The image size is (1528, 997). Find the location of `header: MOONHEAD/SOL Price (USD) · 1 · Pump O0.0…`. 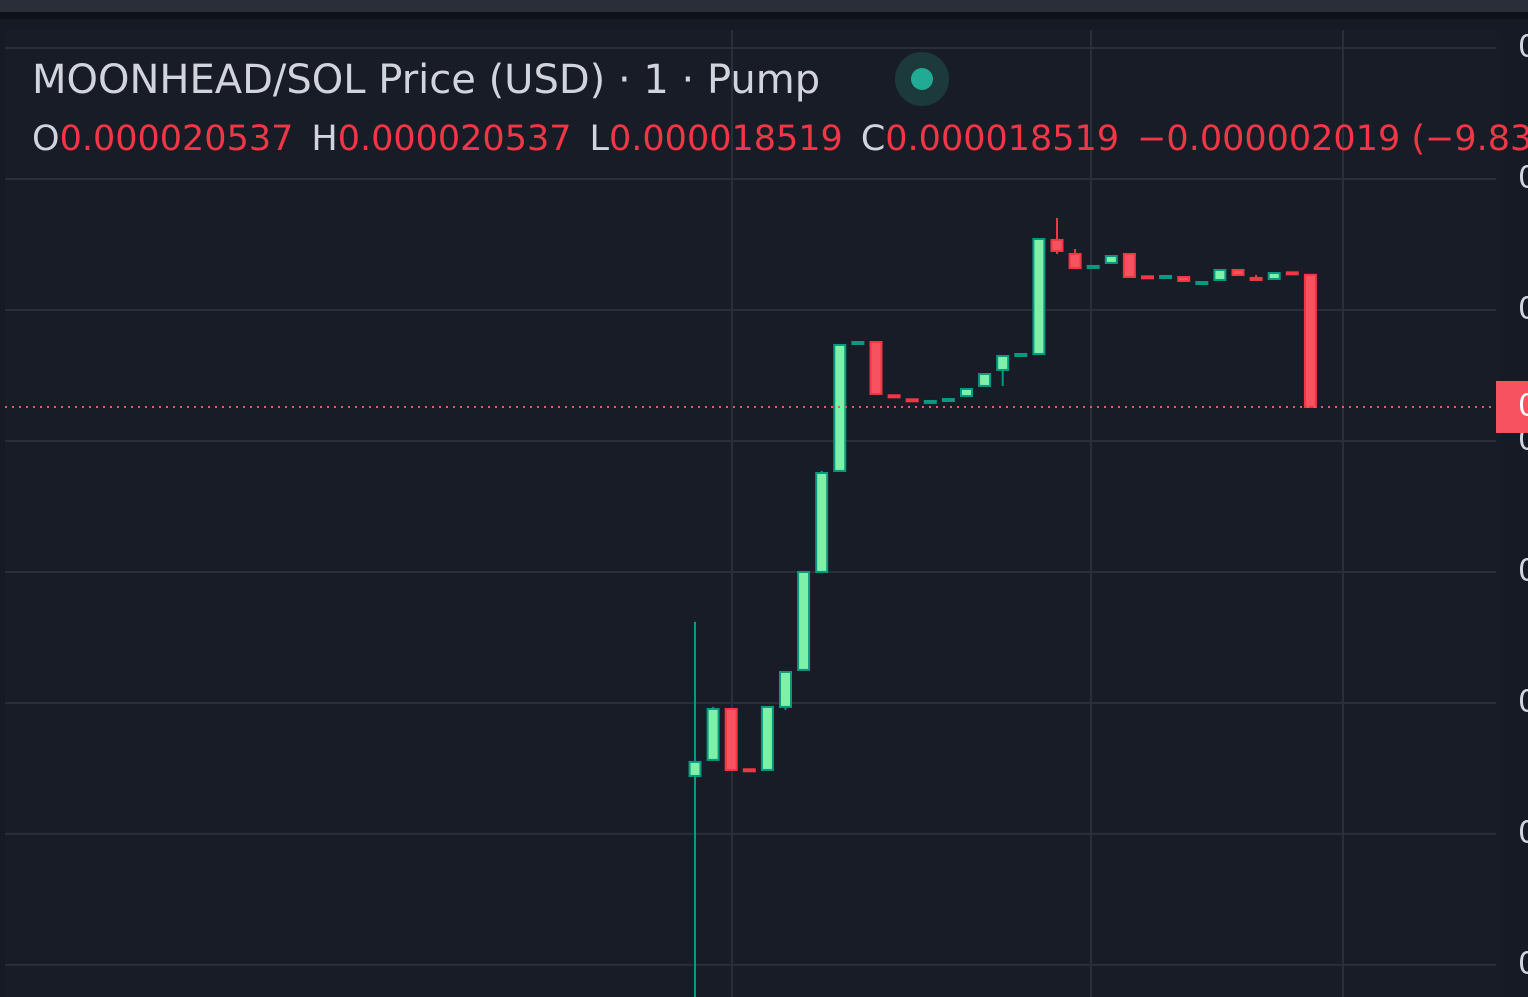

header: MOONHEAD/SOL Price (USD) · 1 · Pump O0.0… is located at coordinates (780, 108).